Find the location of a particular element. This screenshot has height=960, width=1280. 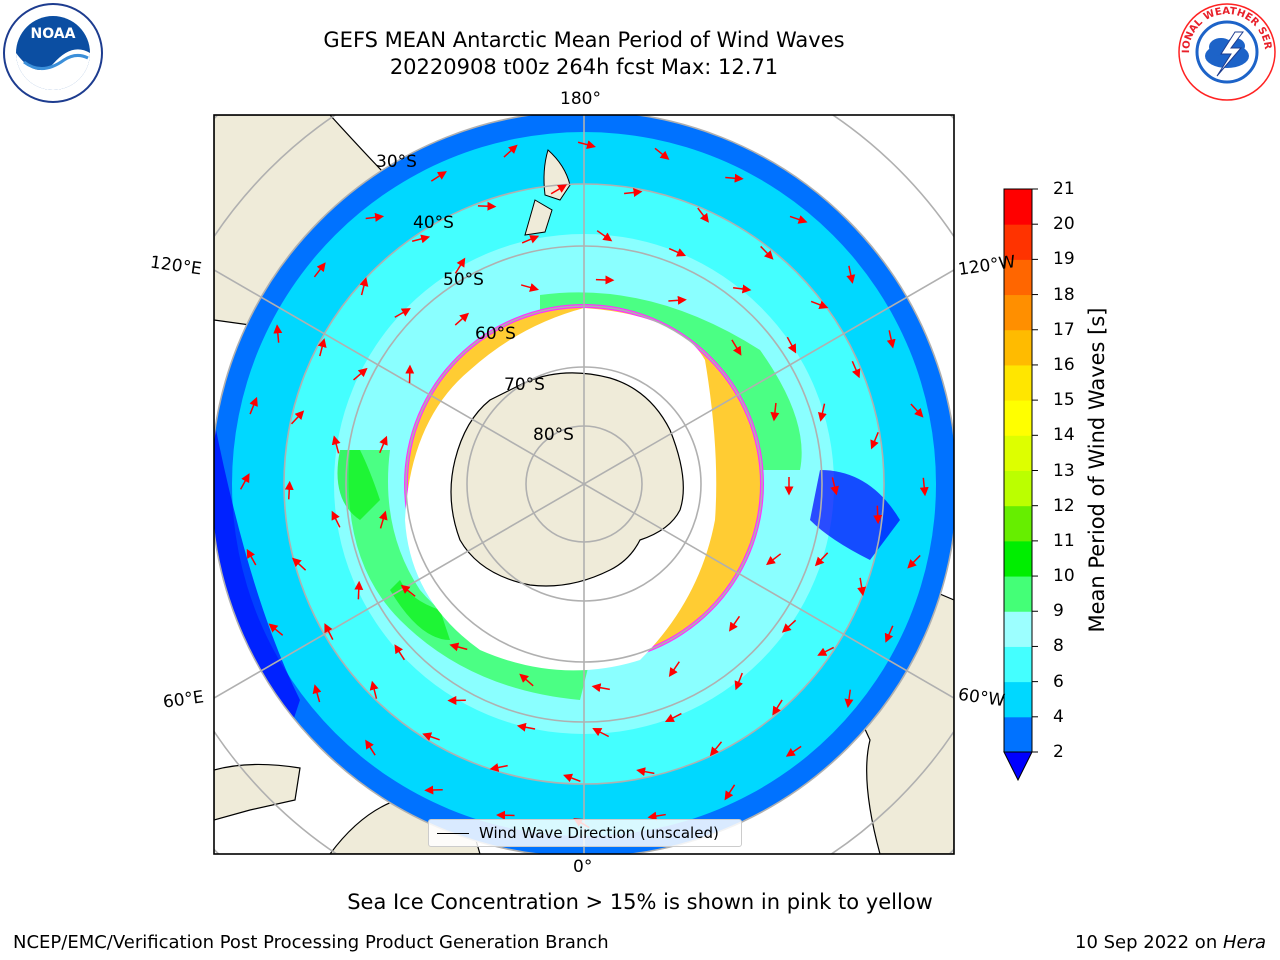

lat-label: 70°S is located at coordinates (524, 385).